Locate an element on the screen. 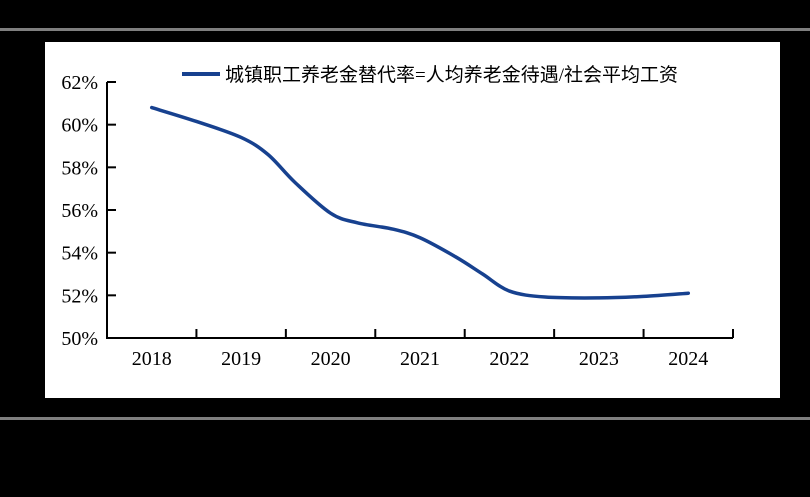  y-axis-label: 60% is located at coordinates (79, 126).